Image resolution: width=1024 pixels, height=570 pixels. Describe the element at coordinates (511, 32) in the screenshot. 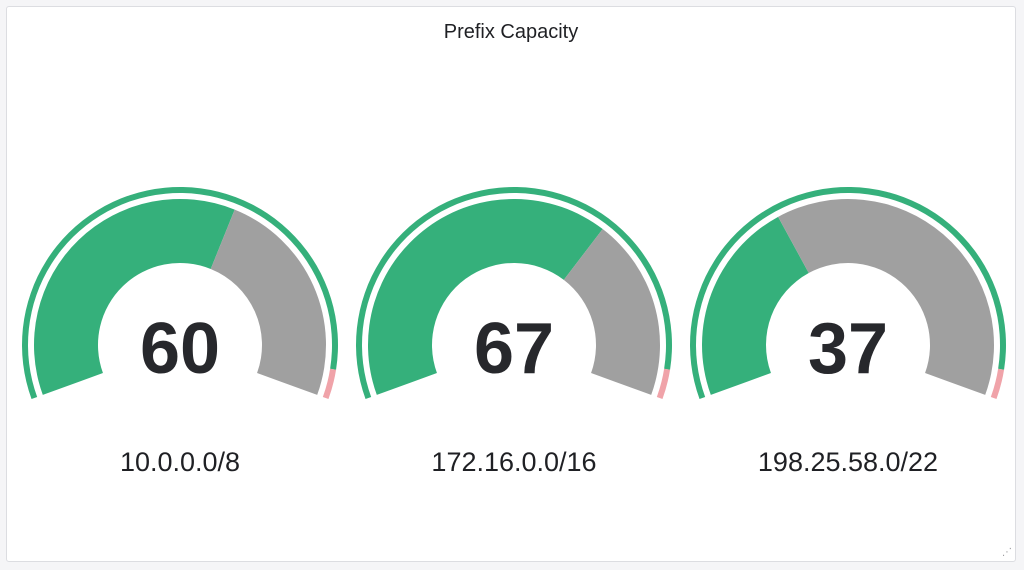

I see `panel-title: Prefix Capacity` at that location.